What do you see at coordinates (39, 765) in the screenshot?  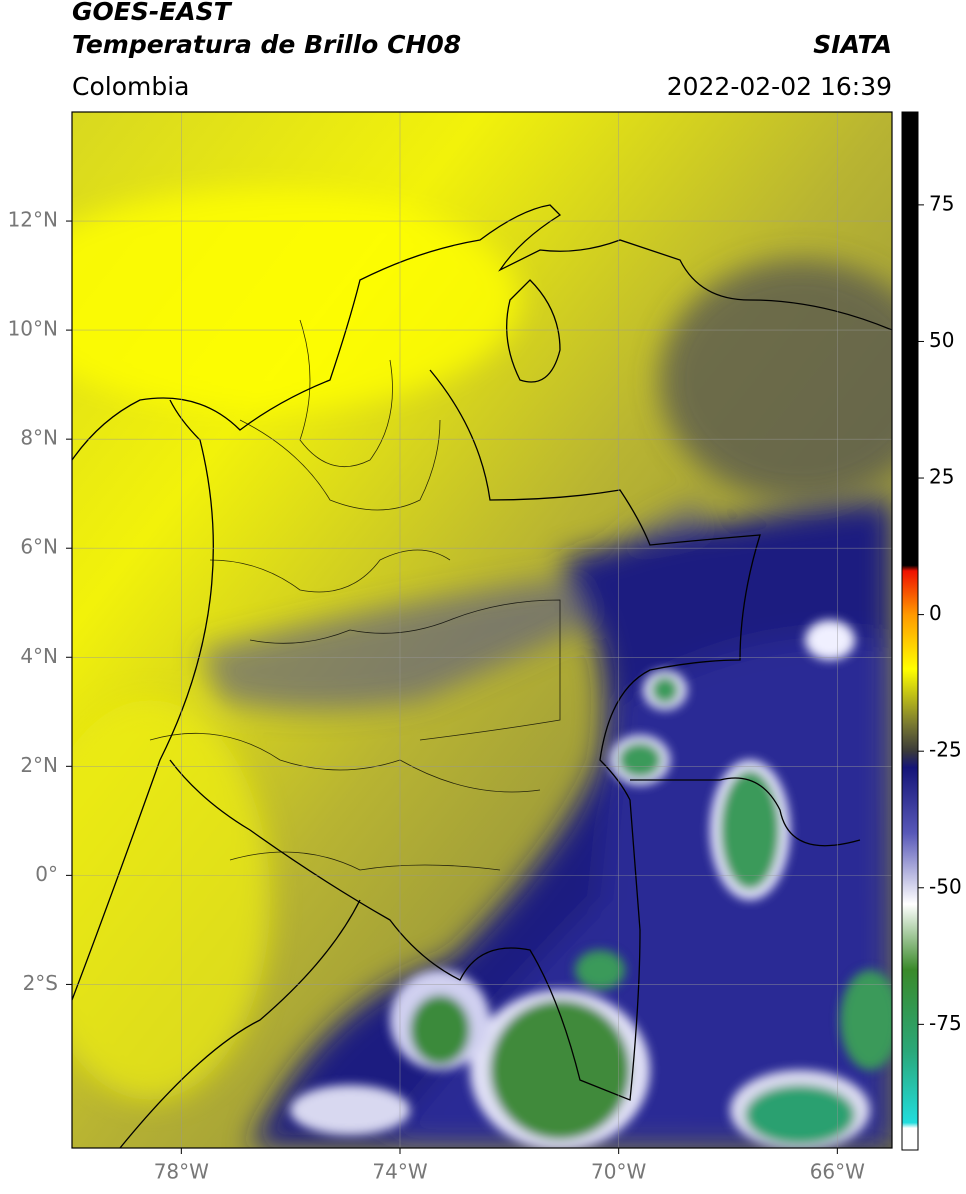 I see `lat-tick-label: 2°N` at bounding box center [39, 765].